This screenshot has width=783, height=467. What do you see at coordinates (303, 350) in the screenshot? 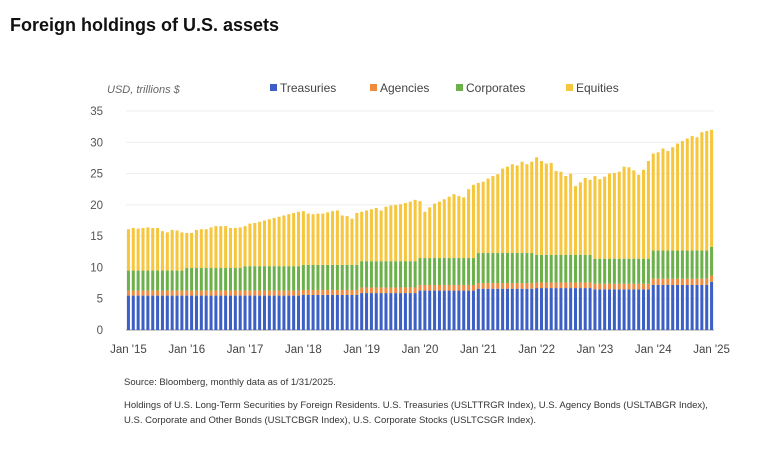
I see `x-tick-label: Jan '18` at bounding box center [303, 350].